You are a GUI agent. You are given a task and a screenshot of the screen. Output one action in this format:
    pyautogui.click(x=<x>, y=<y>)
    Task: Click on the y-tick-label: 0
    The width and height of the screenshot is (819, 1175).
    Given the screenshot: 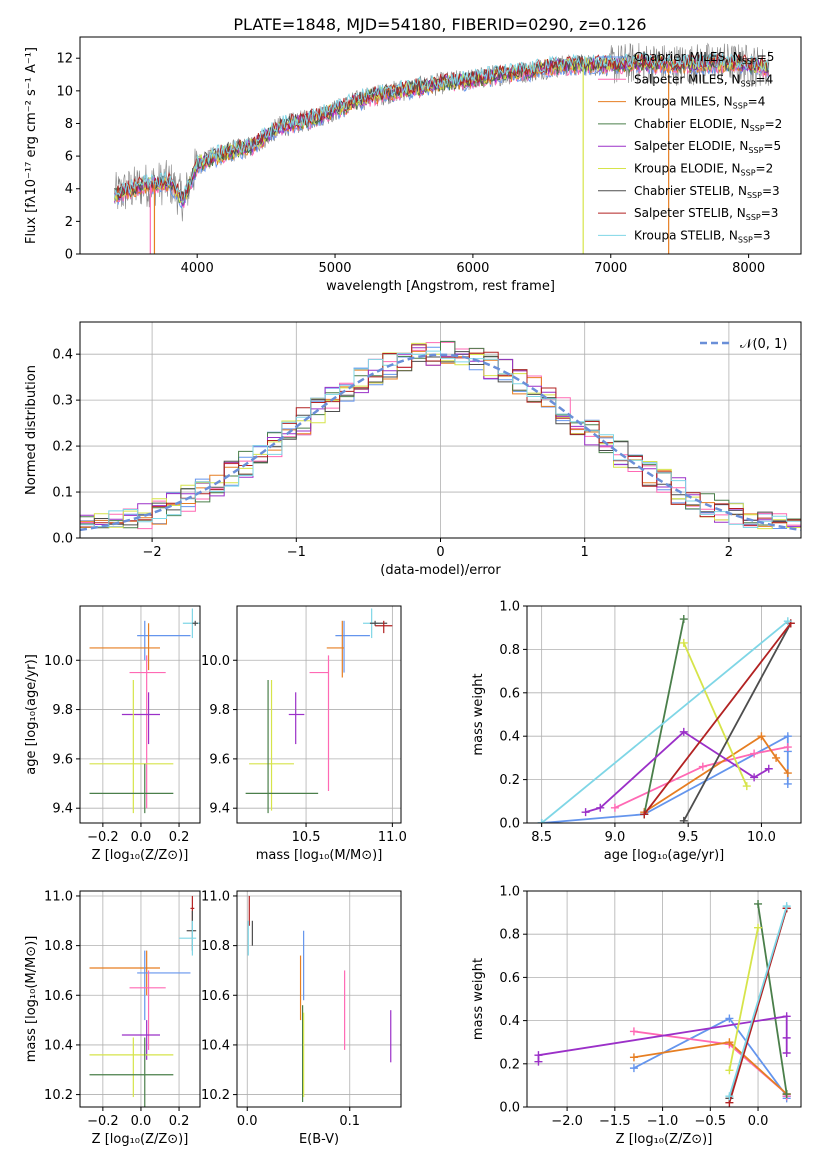 What is the action you would take?
    pyautogui.click(x=69, y=255)
    